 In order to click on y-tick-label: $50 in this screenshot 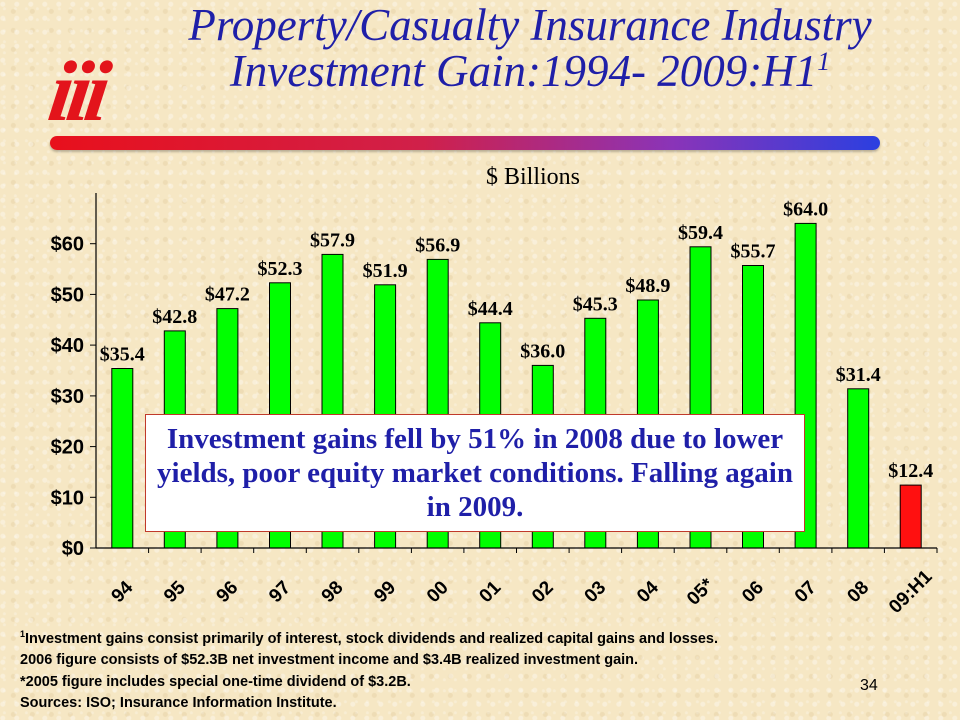, I will do `click(67, 295)`.